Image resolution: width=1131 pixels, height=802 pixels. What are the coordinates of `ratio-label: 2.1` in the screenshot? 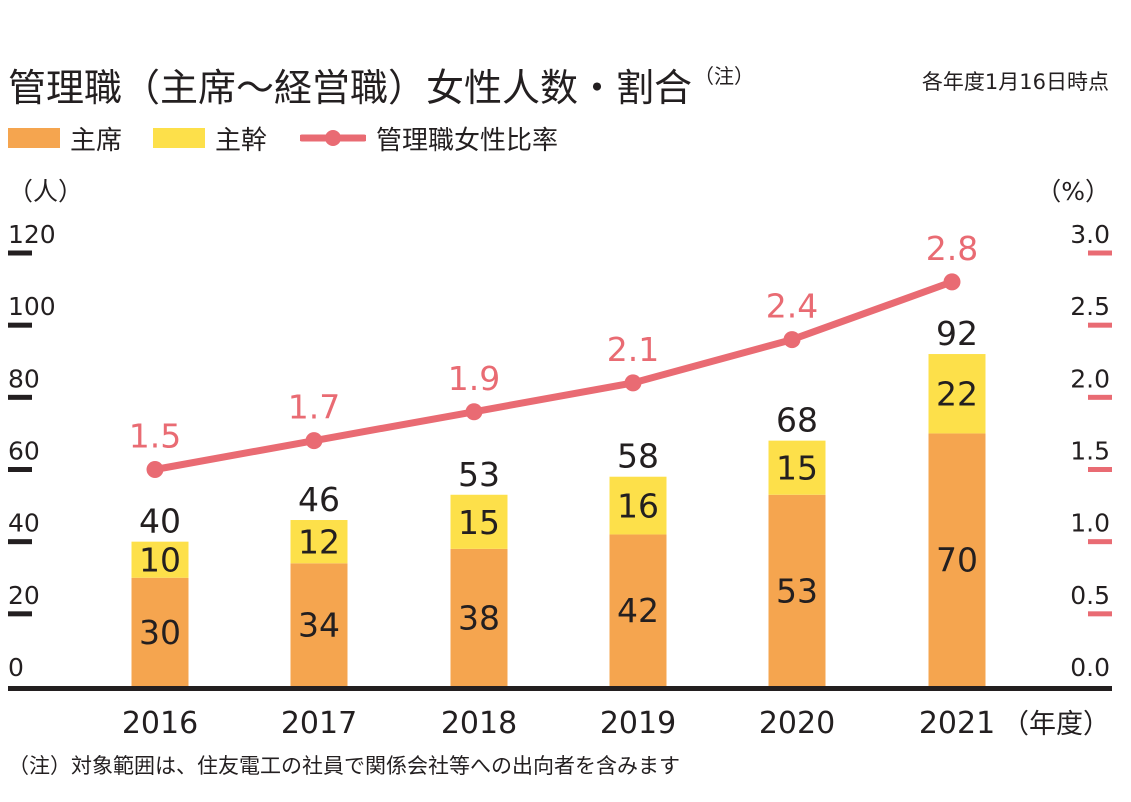 It's located at (633, 349).